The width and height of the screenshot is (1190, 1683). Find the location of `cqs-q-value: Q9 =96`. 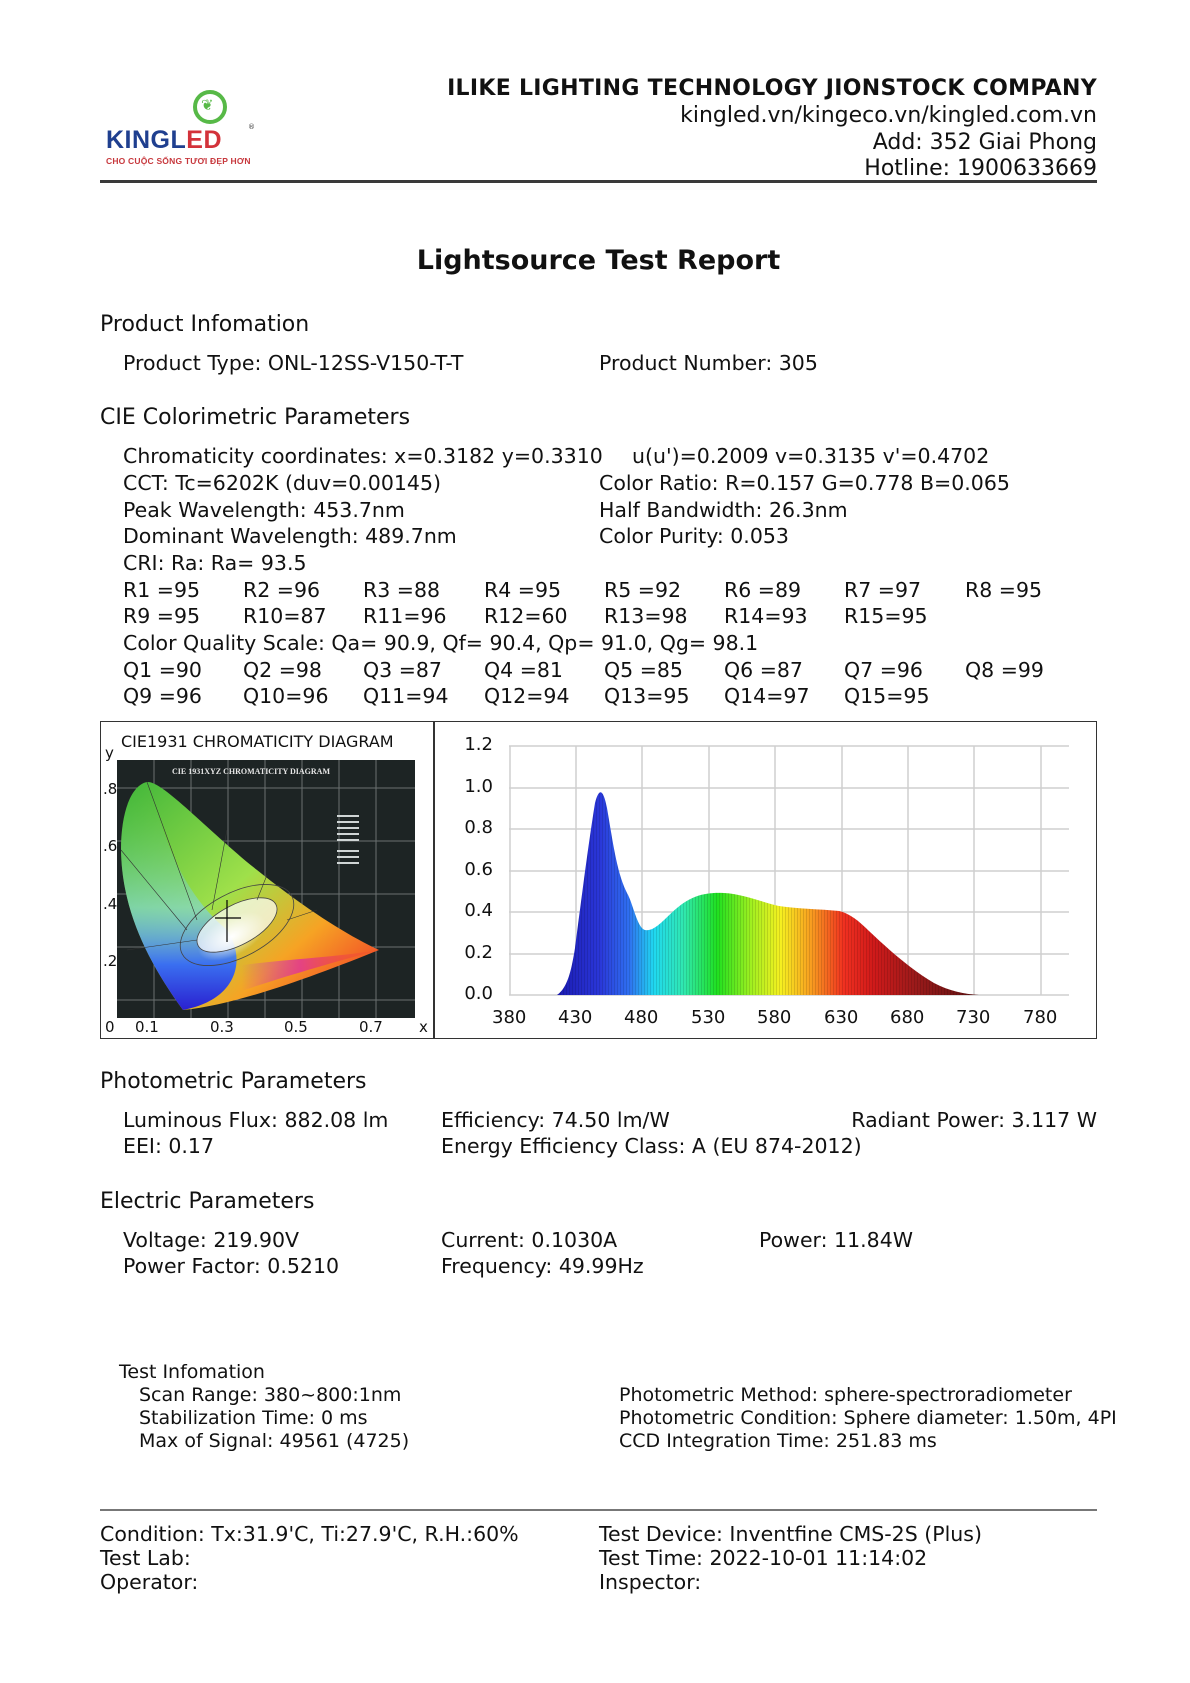

cqs-q-value: Q9 =96 is located at coordinates (162, 696).